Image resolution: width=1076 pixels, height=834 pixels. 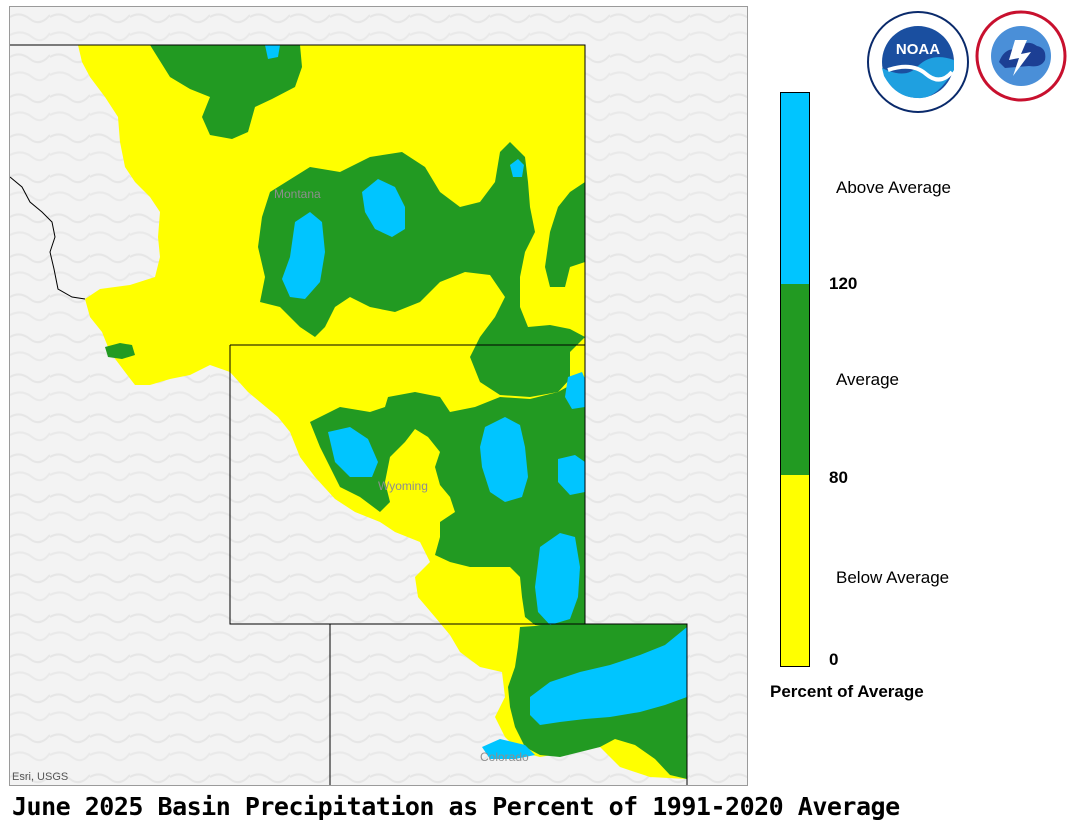 I want to click on average-region-north, so click(x=226, y=92).